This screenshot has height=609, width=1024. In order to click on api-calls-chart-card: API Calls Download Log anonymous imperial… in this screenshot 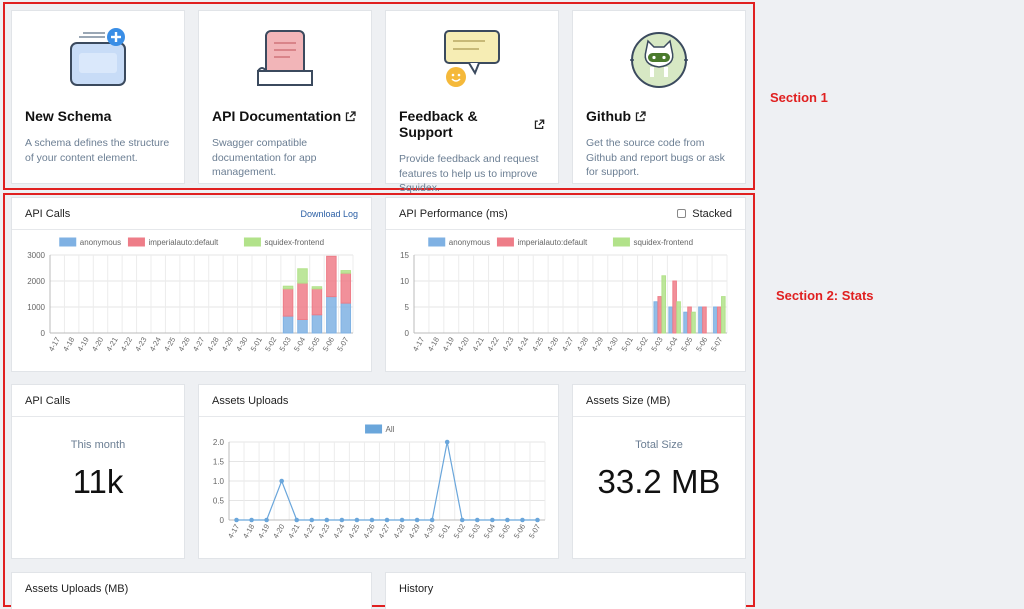, I will do `click(191, 284)`.